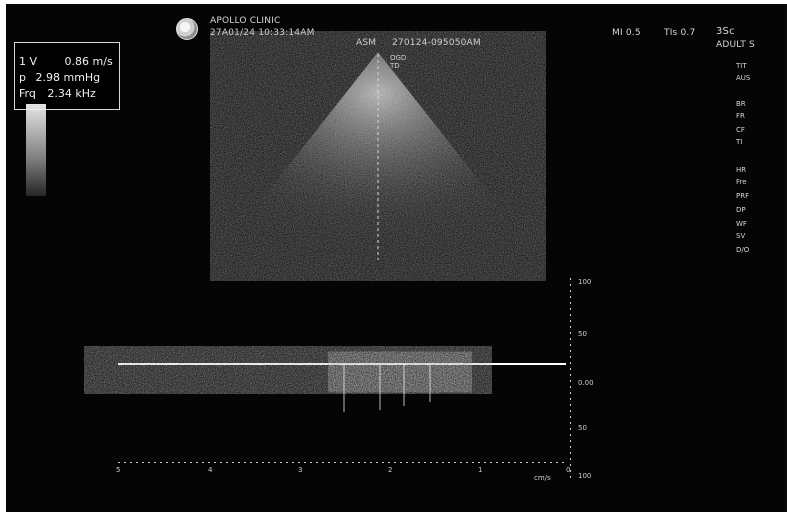  What do you see at coordinates (743, 250) in the screenshot?
I see `param-12: D/O` at bounding box center [743, 250].